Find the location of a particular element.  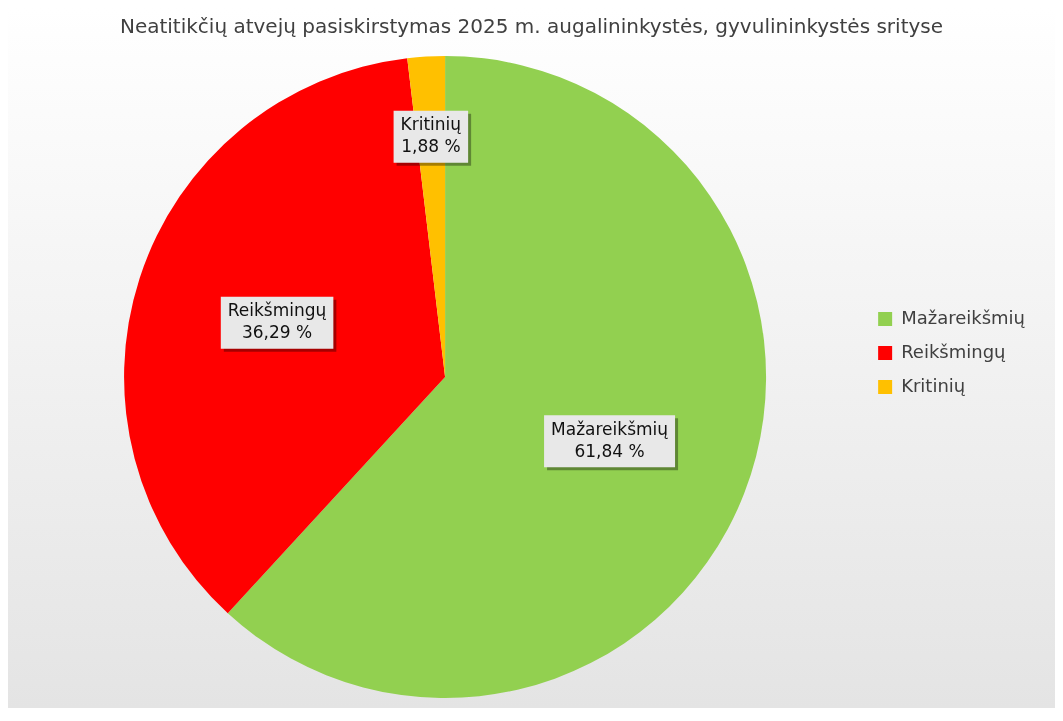

data-label: 36,29 % is located at coordinates (277, 332).